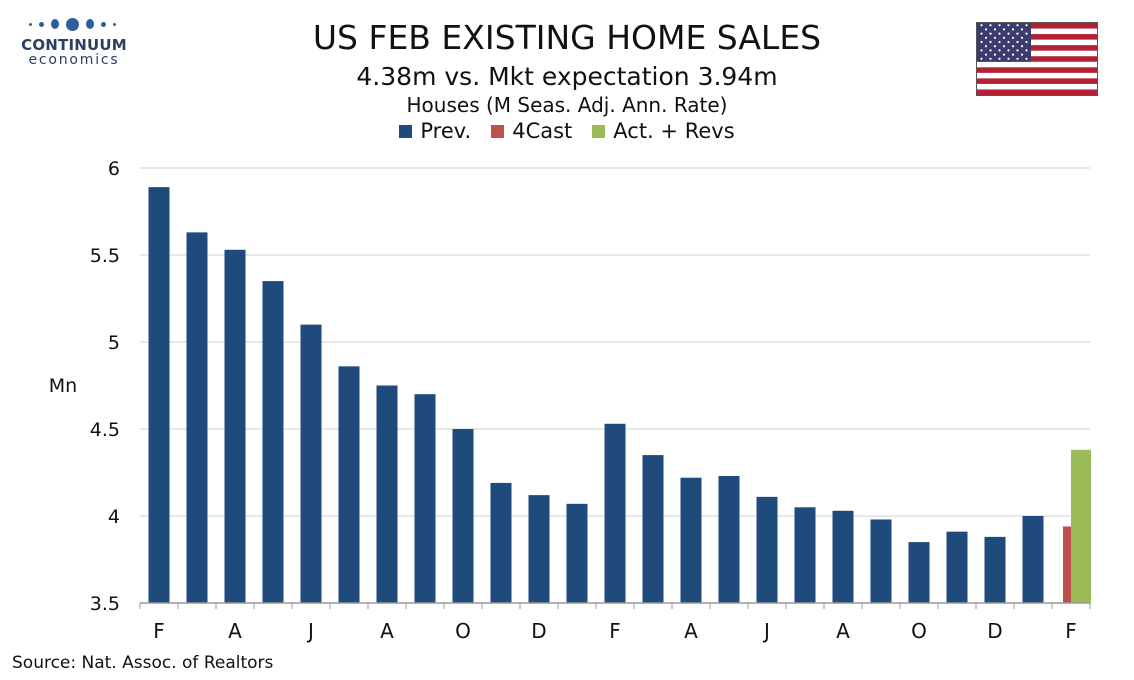 This screenshot has width=1134, height=680. What do you see at coordinates (72, 24) in the screenshot?
I see `logo-dots-icon` at bounding box center [72, 24].